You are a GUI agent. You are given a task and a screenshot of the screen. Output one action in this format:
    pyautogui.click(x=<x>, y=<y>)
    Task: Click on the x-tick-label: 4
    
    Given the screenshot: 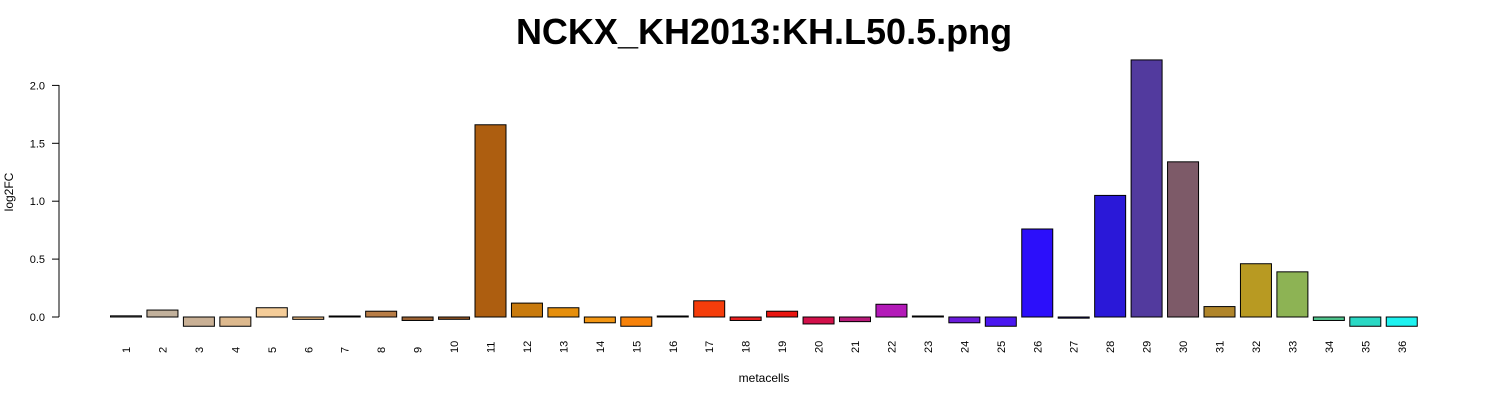 What is the action you would take?
    pyautogui.click(x=236, y=350)
    